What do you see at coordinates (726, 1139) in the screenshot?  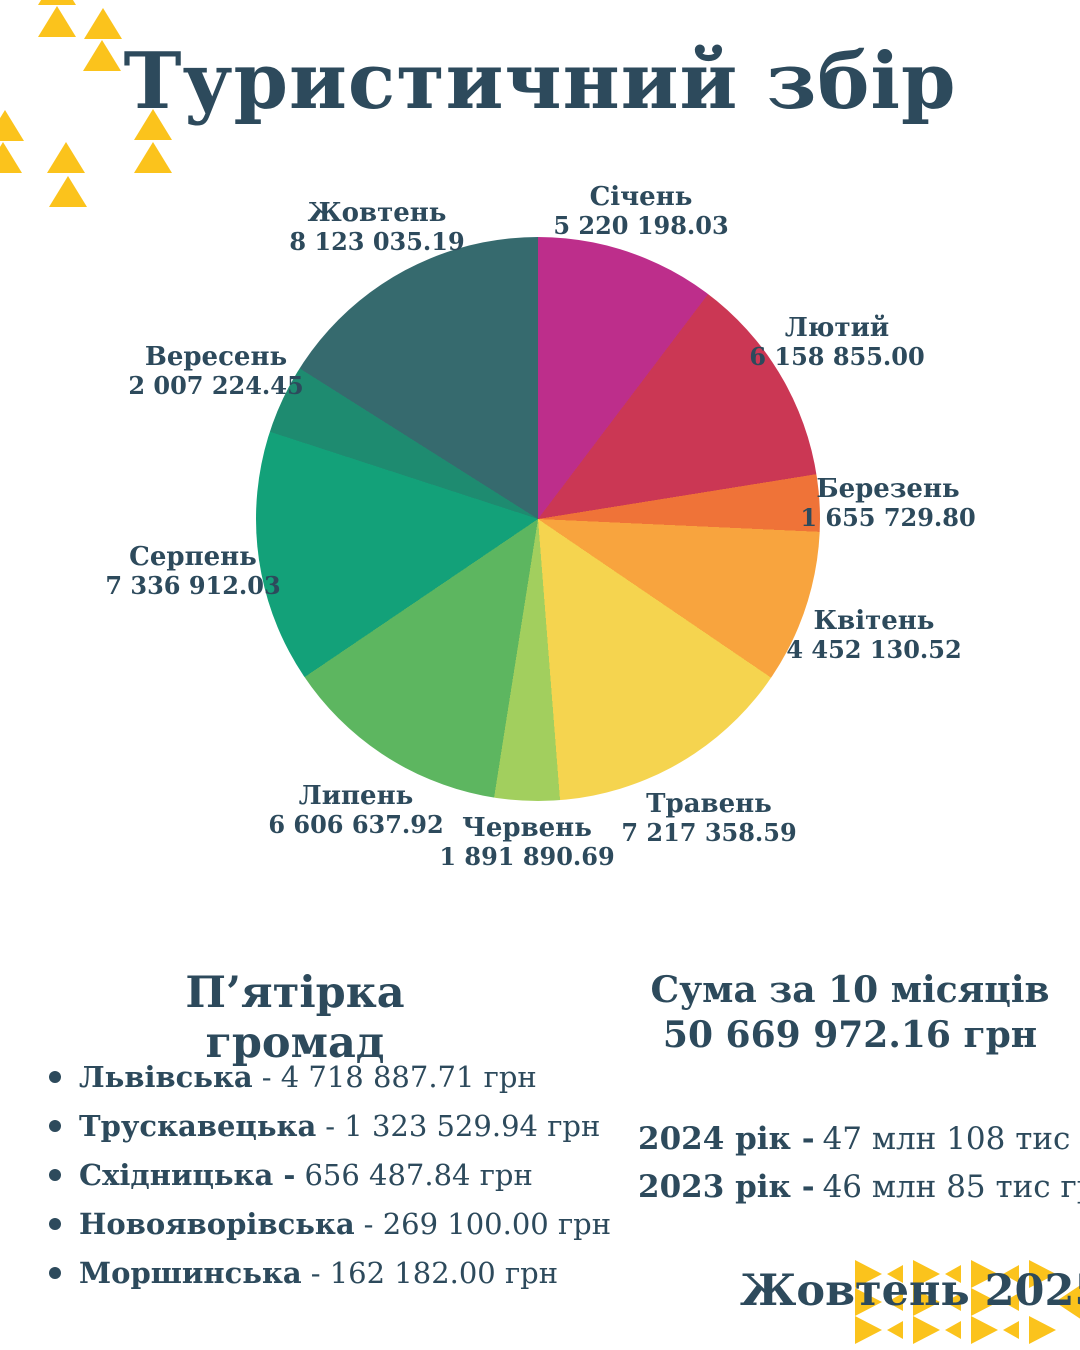 I see `year-label: 2024 рік -` at bounding box center [726, 1139].